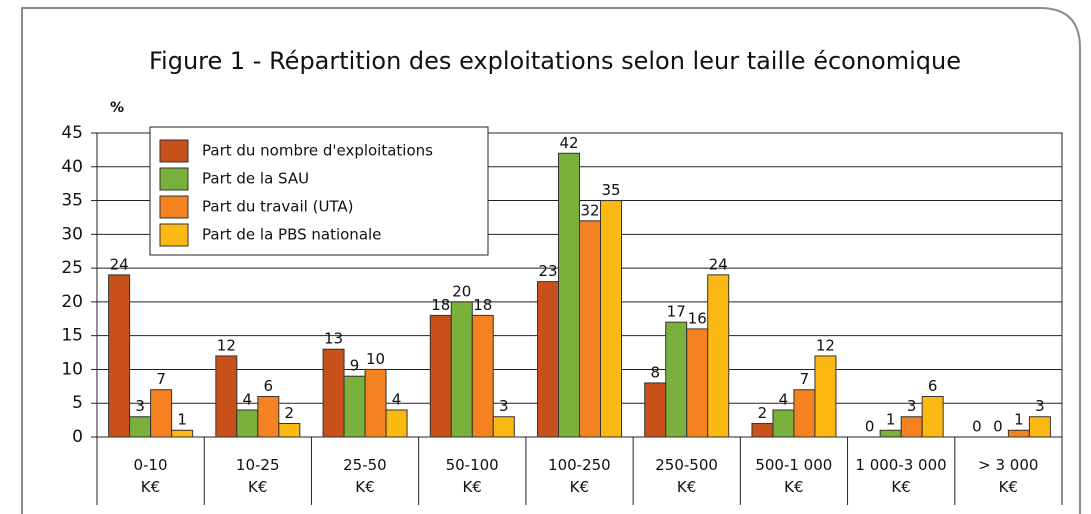  What do you see at coordinates (317, 151) in the screenshot?
I see `legend-label: Part du nombre d'exploitations` at bounding box center [317, 151].